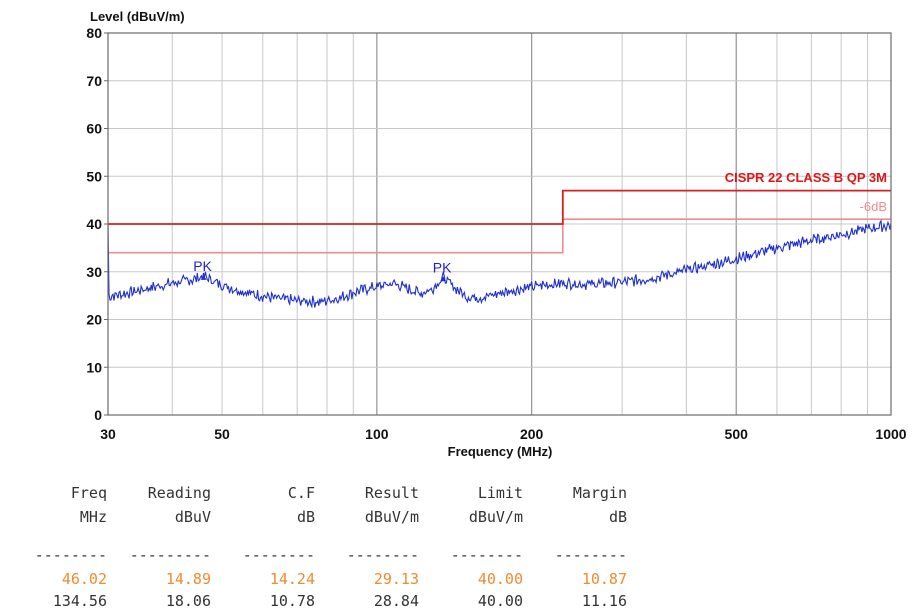 This screenshot has width=917, height=615. Describe the element at coordinates (873, 206) in the screenshot. I see `margin-line-label: -6dB` at that location.